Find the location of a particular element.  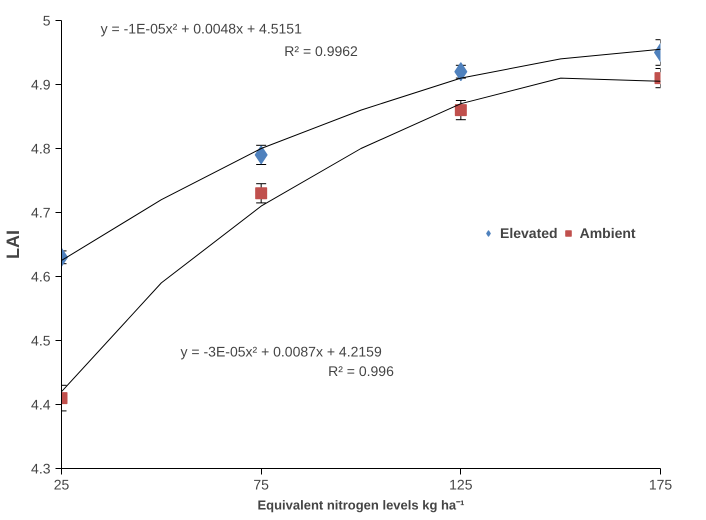

legend-label: Ambient is located at coordinates (608, 233).